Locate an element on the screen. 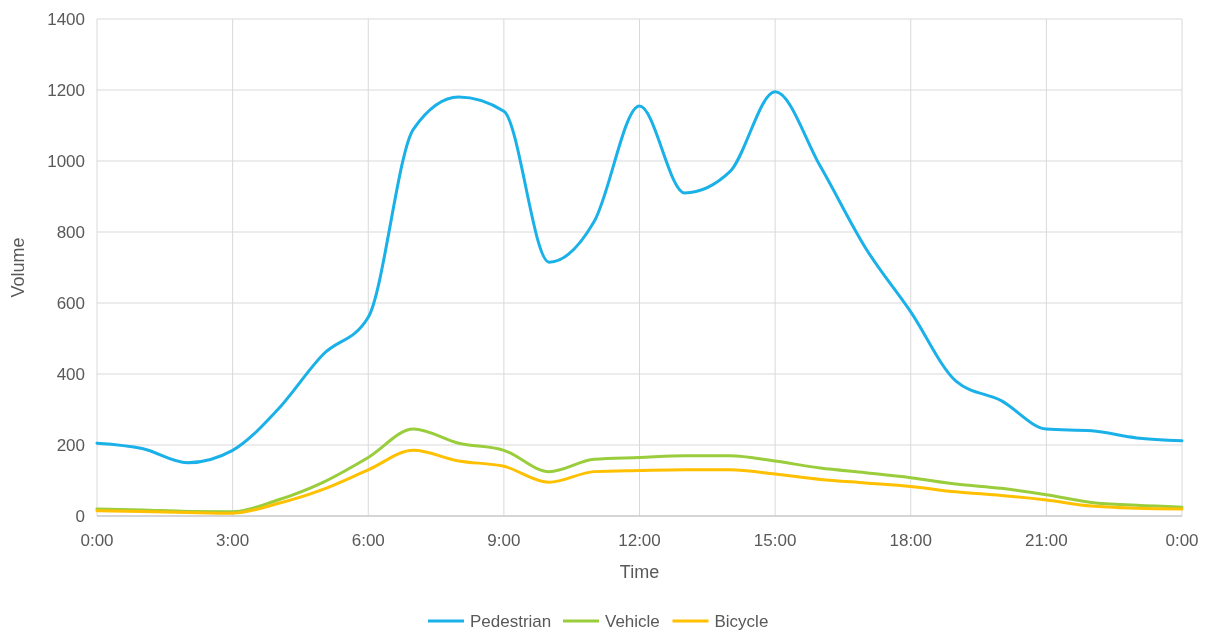 The image size is (1210, 638). y-tick-label: 800 is located at coordinates (70, 232).